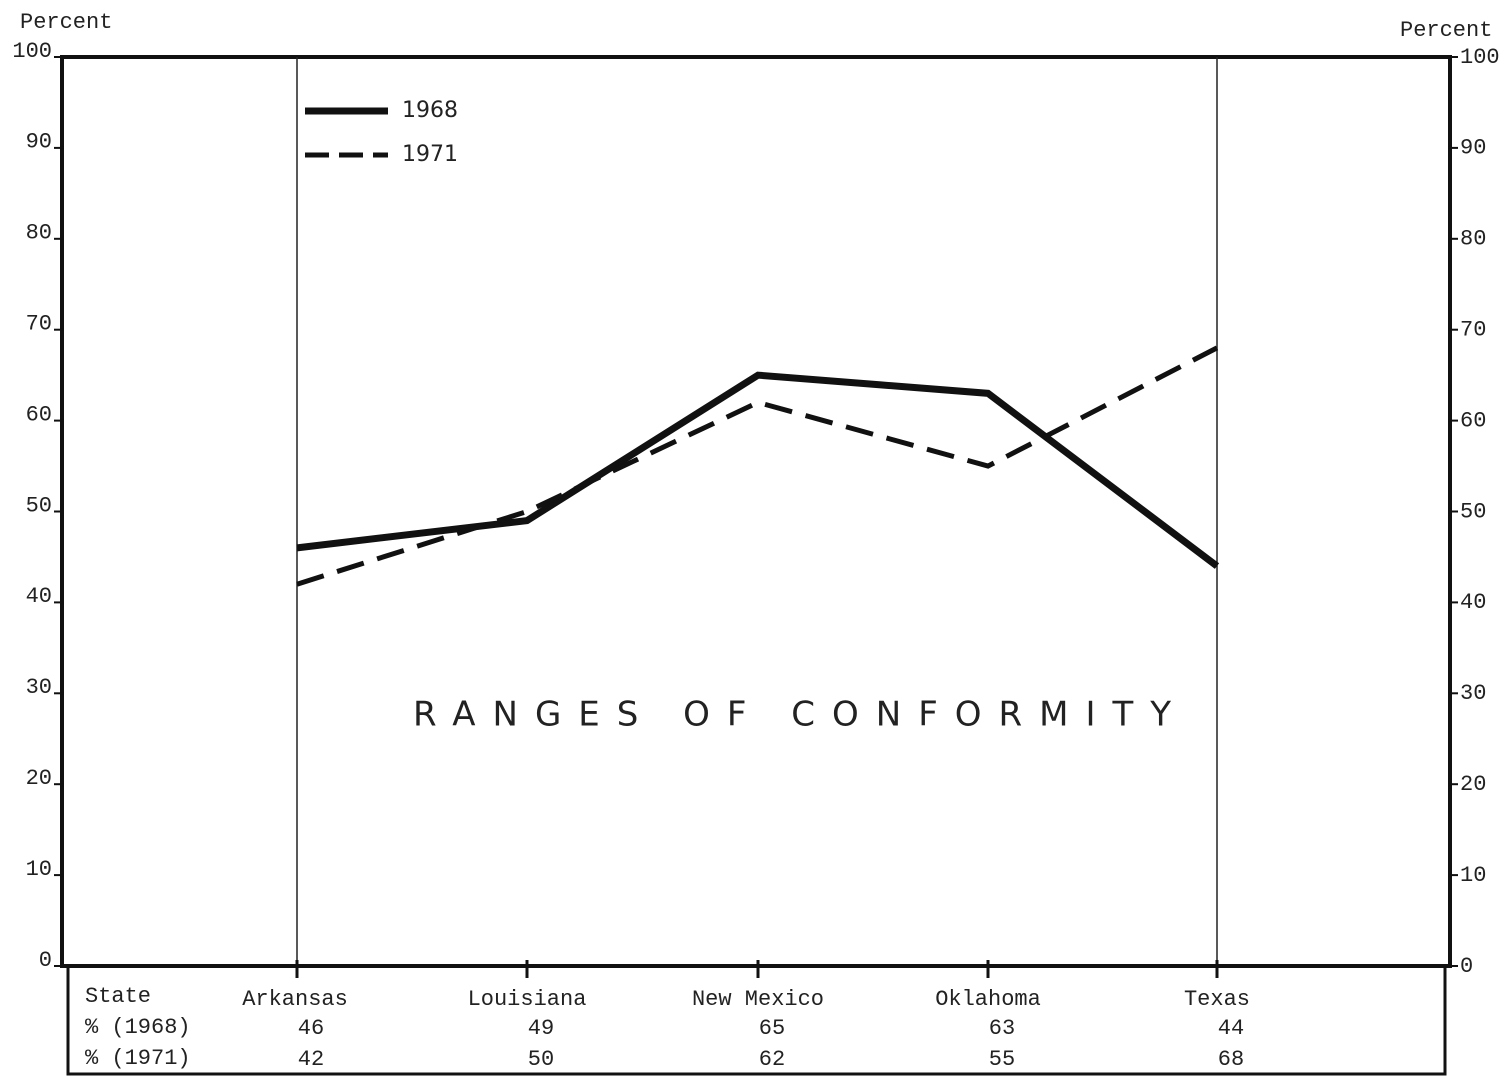  Describe the element at coordinates (39, 687) in the screenshot. I see `y-tick-label: 30` at that location.